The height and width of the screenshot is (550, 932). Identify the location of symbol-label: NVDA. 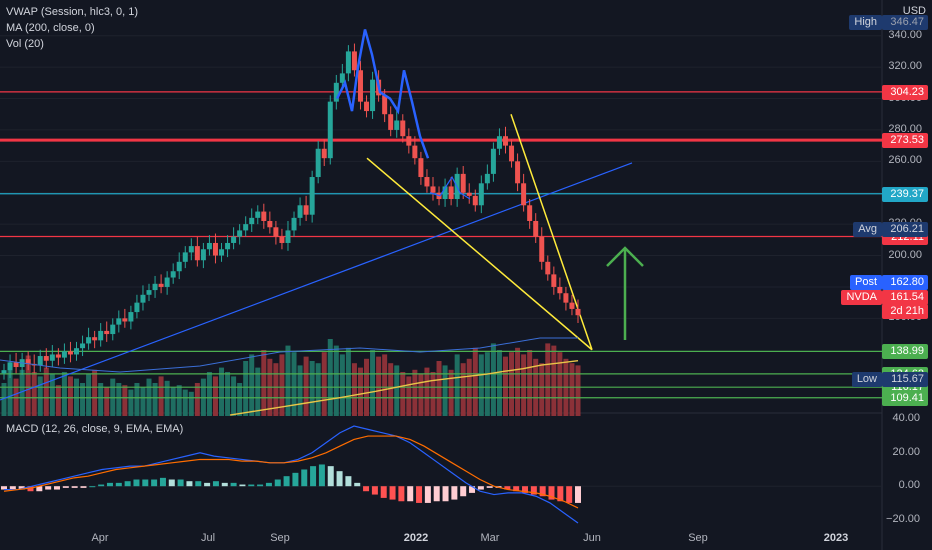
(861, 297).